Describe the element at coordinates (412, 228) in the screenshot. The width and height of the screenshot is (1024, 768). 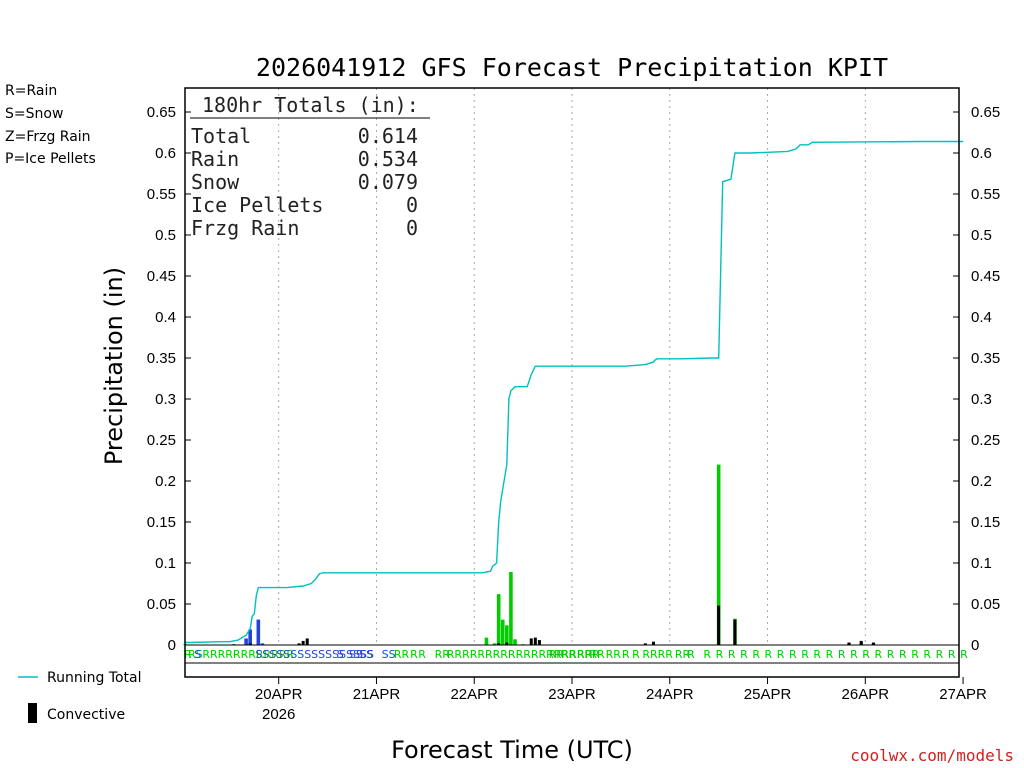
I see `totals-value-frzg-rain: 0` at that location.